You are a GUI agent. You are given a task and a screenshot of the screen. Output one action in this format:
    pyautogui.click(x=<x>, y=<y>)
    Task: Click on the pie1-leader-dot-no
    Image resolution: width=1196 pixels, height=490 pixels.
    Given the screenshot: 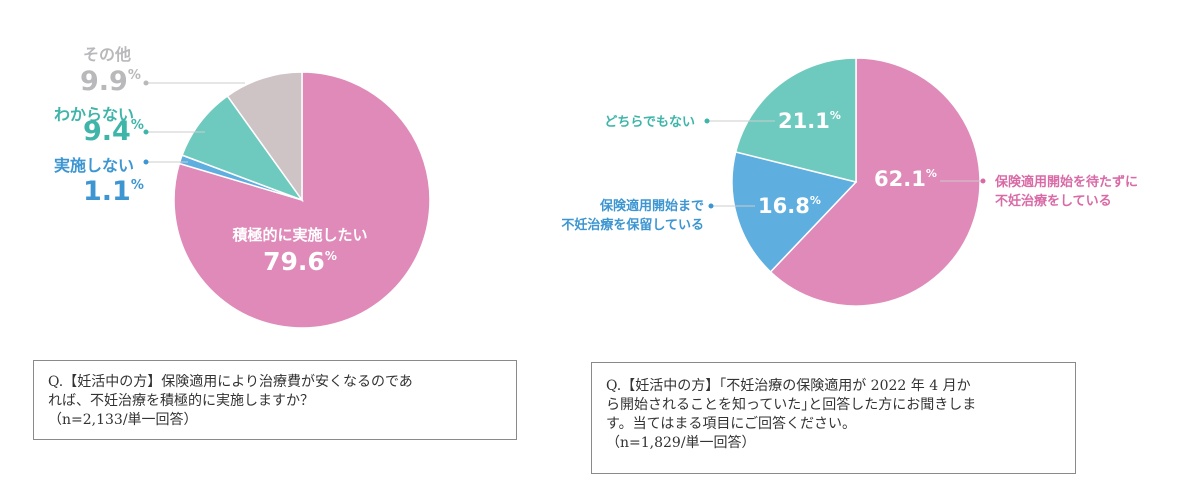 What is the action you would take?
    pyautogui.click(x=146, y=162)
    